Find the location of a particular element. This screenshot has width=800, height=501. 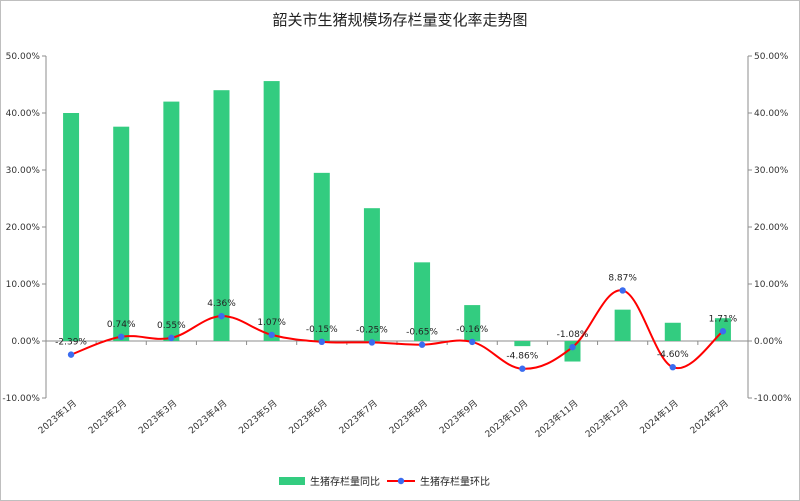

x-tick-label: 2023年4月 is located at coordinates (207, 416).